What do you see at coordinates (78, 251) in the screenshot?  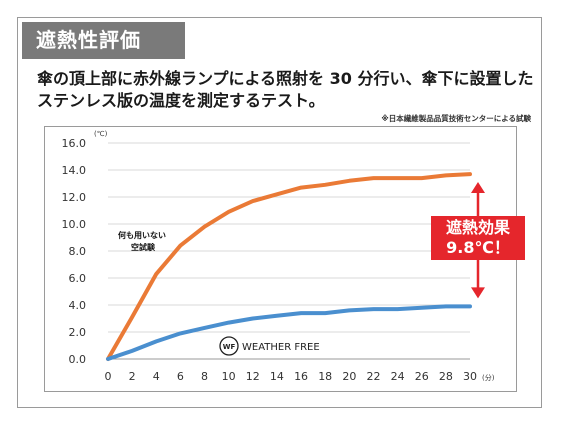 I see `y-tick-label: 8.0` at bounding box center [78, 251].